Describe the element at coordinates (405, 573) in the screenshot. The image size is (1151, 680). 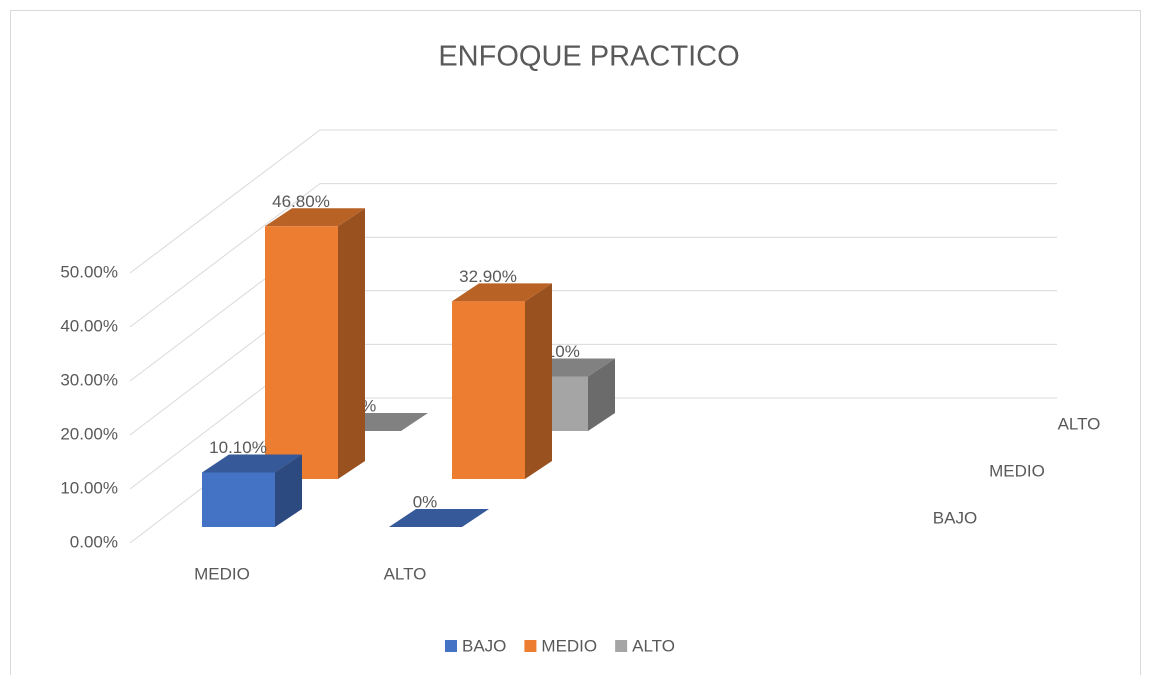
I see `x-tick-label: ALTO` at that location.